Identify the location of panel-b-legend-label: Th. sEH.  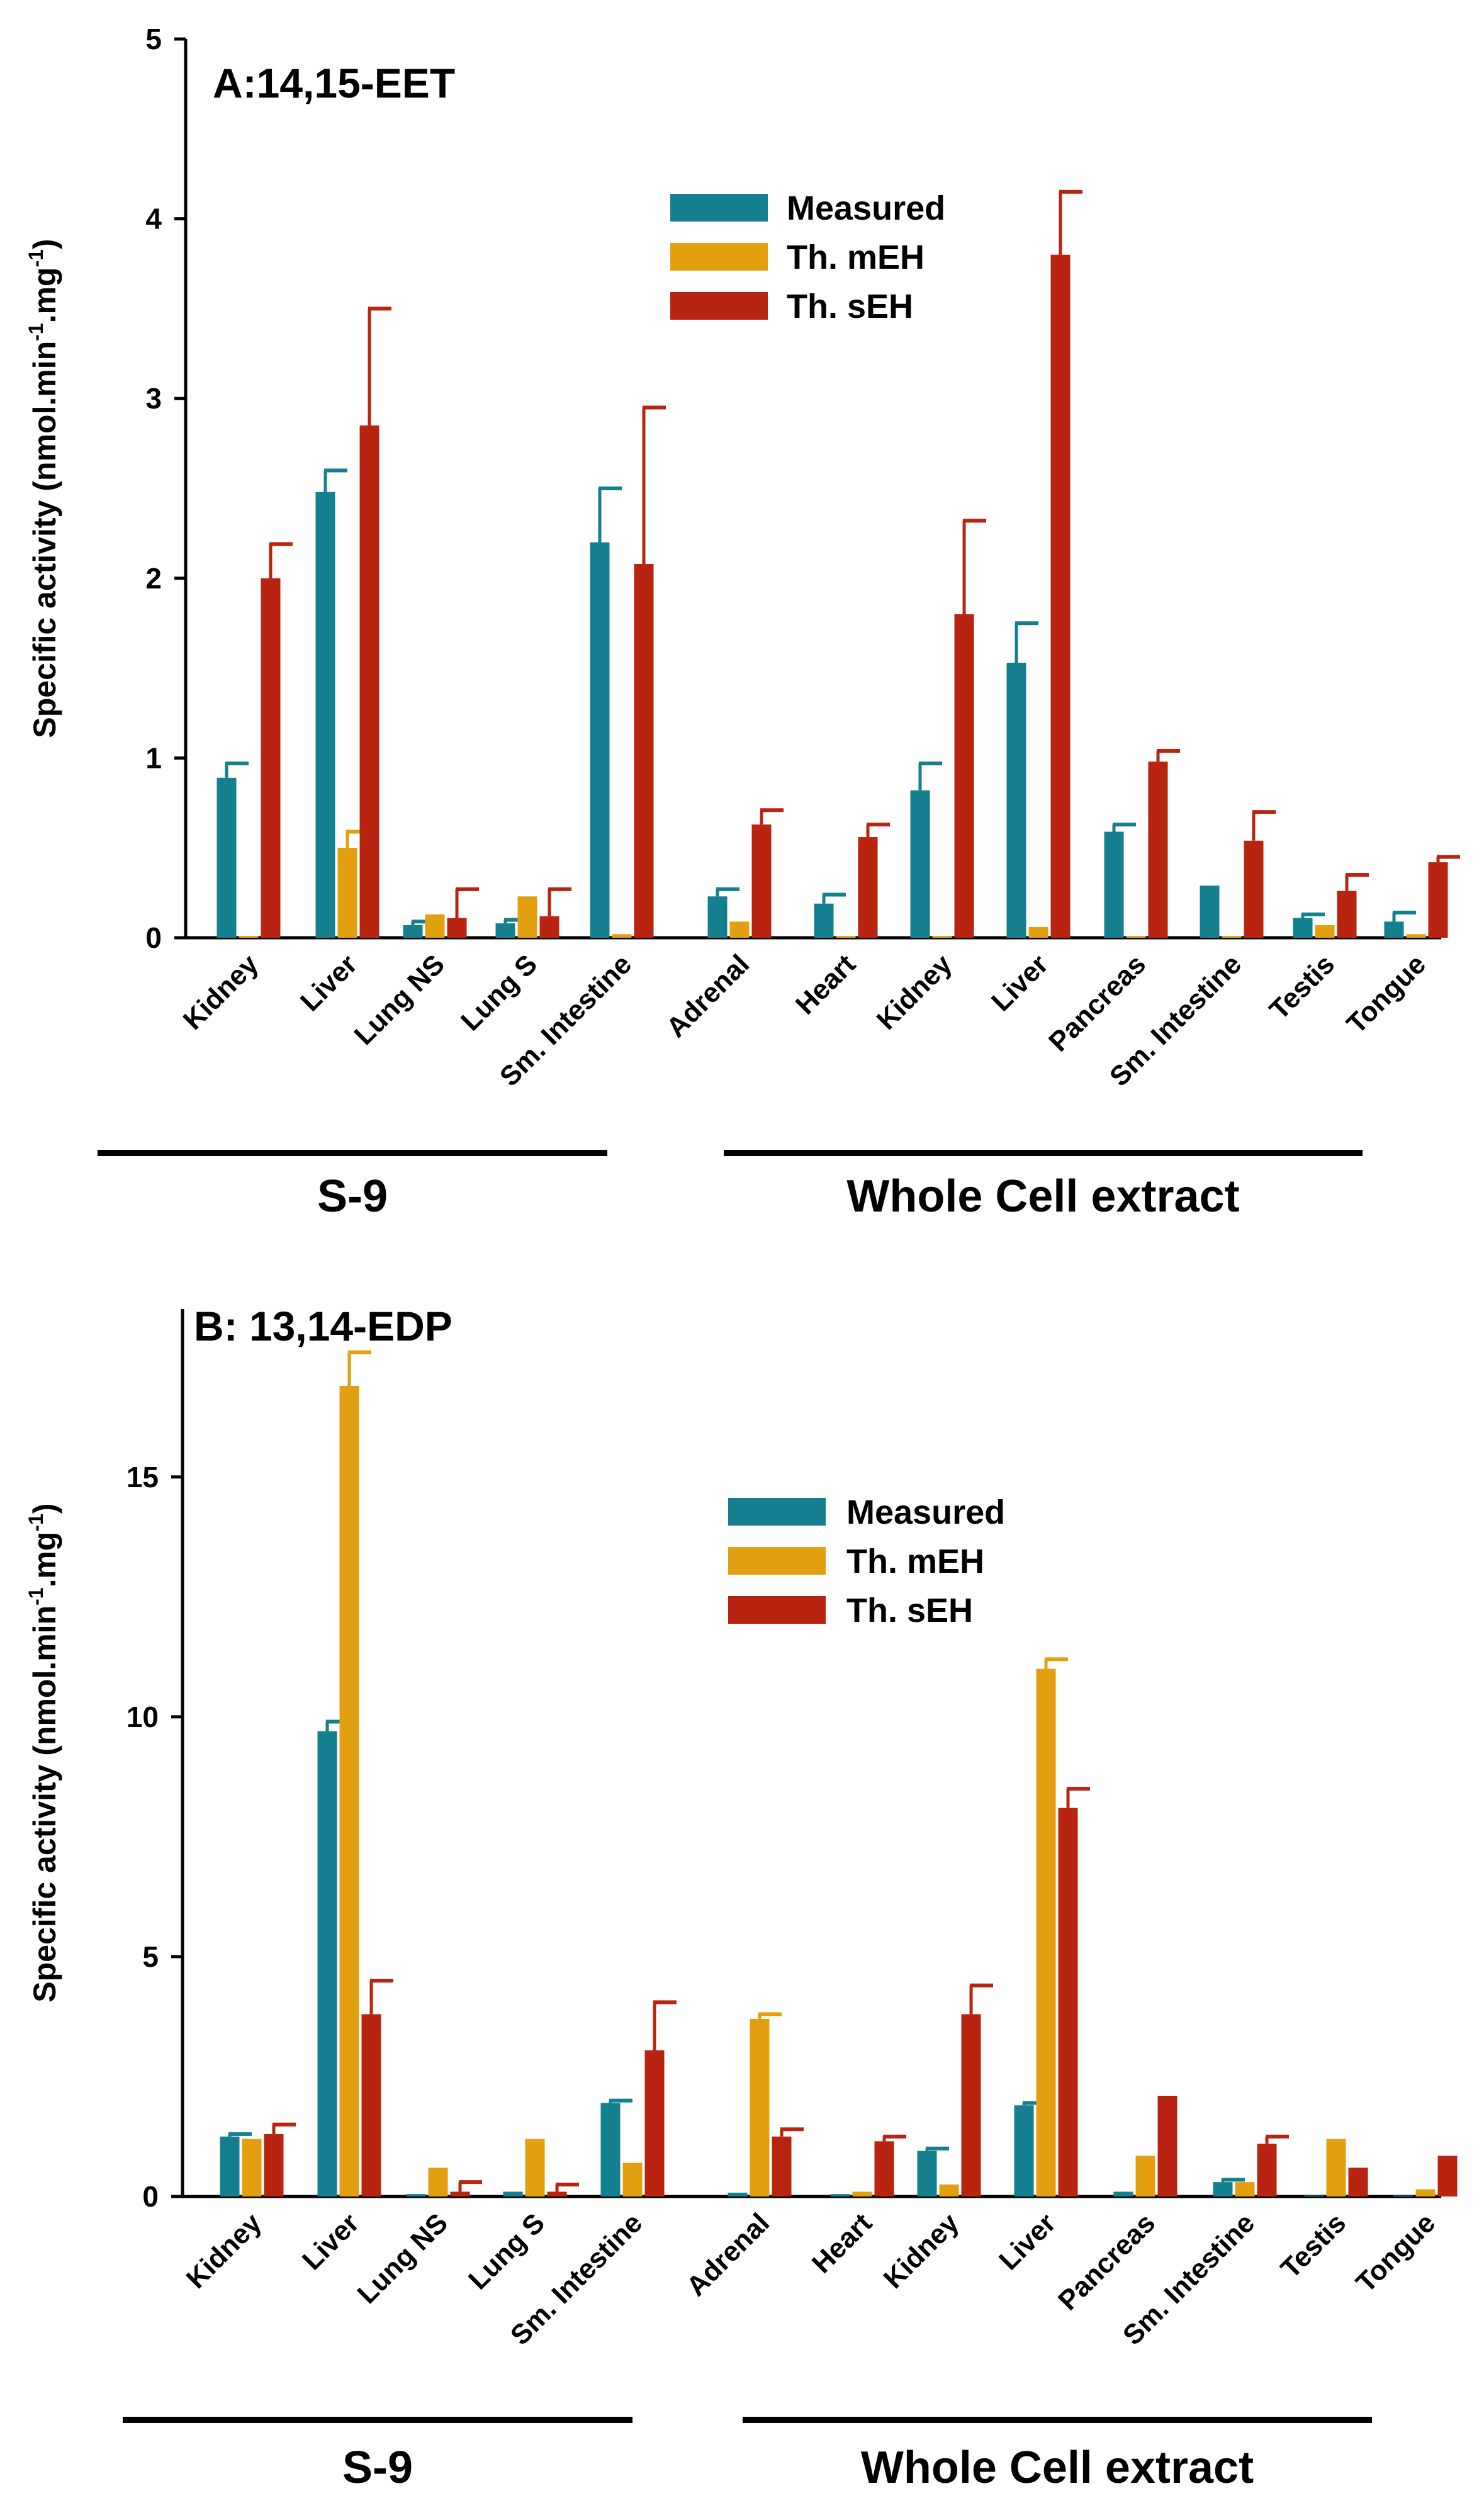
(910, 1610).